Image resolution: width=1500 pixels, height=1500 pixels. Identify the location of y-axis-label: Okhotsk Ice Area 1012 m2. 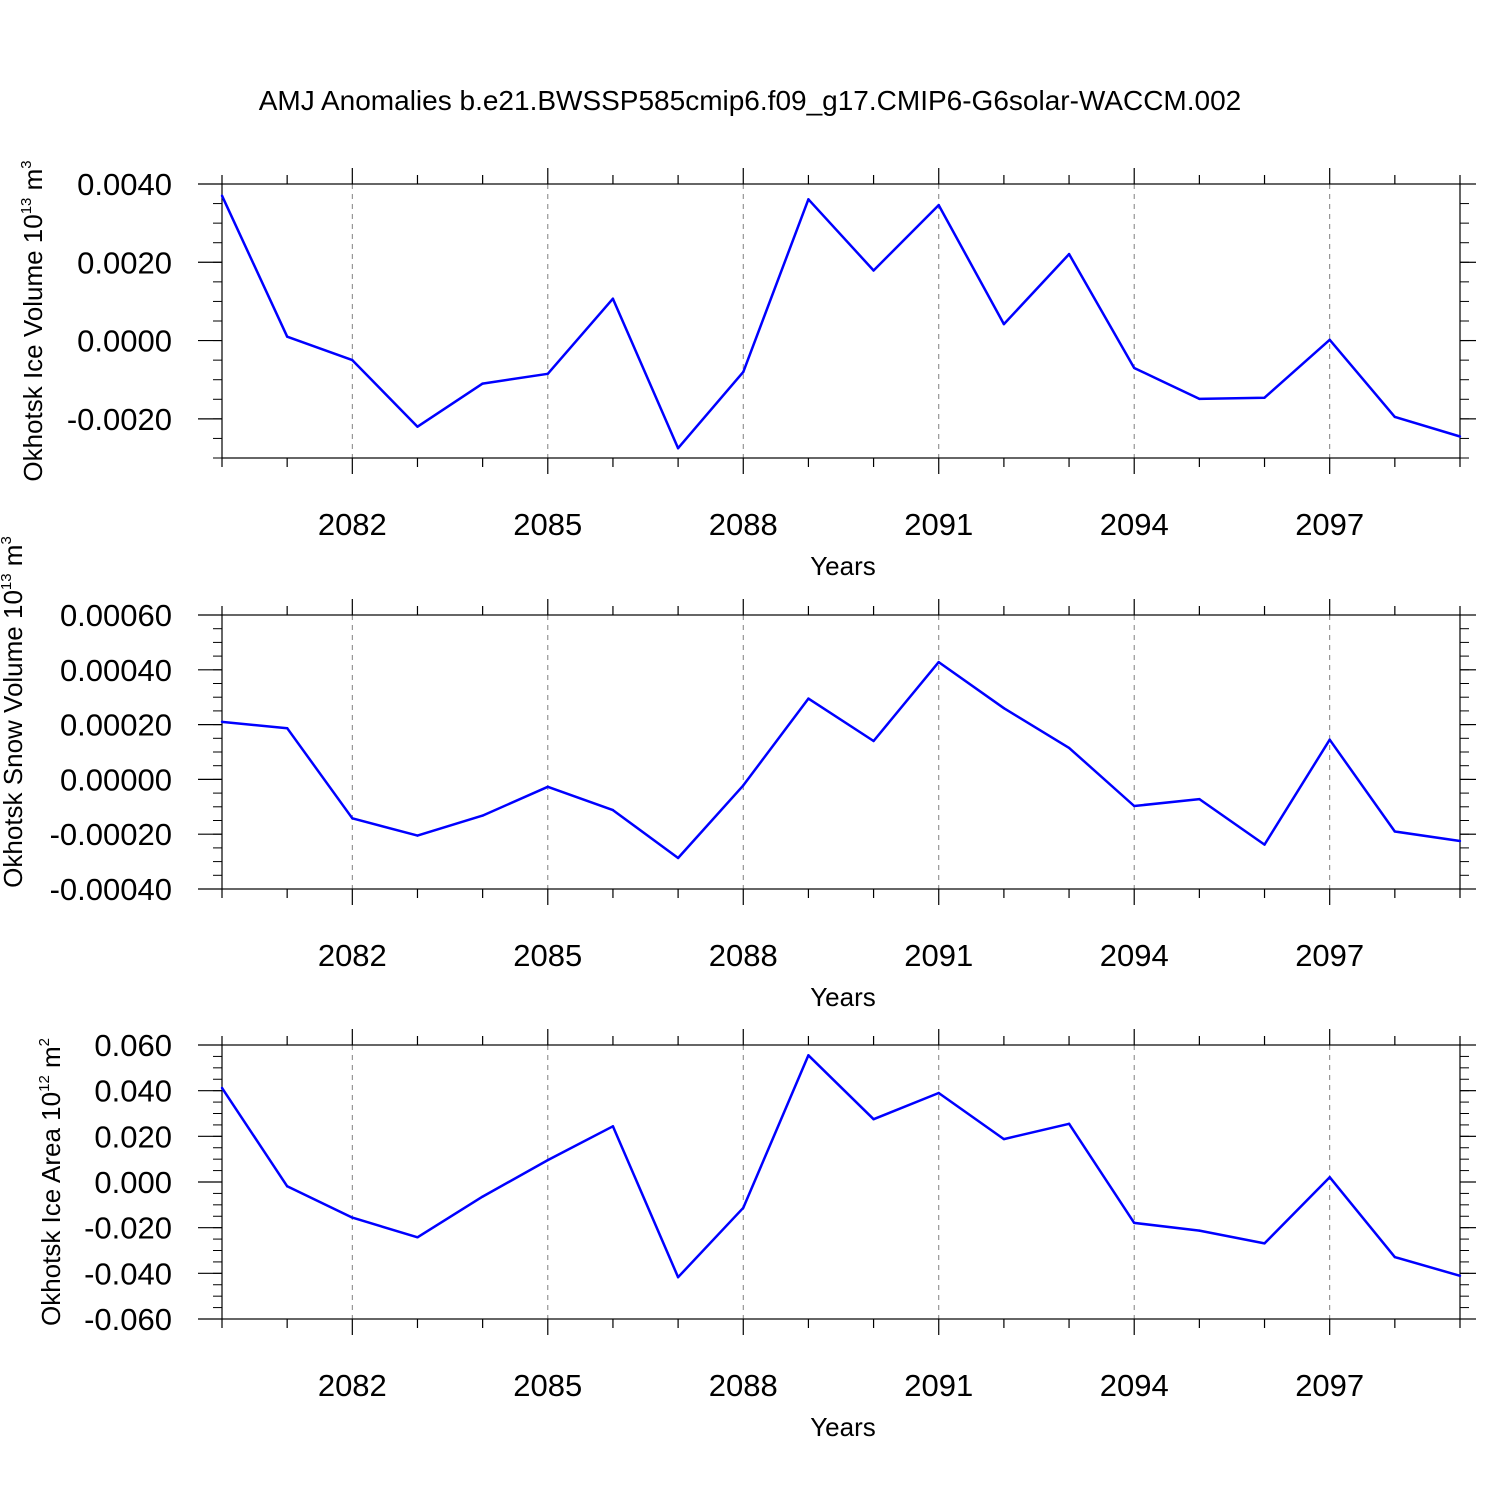
(51, 1182).